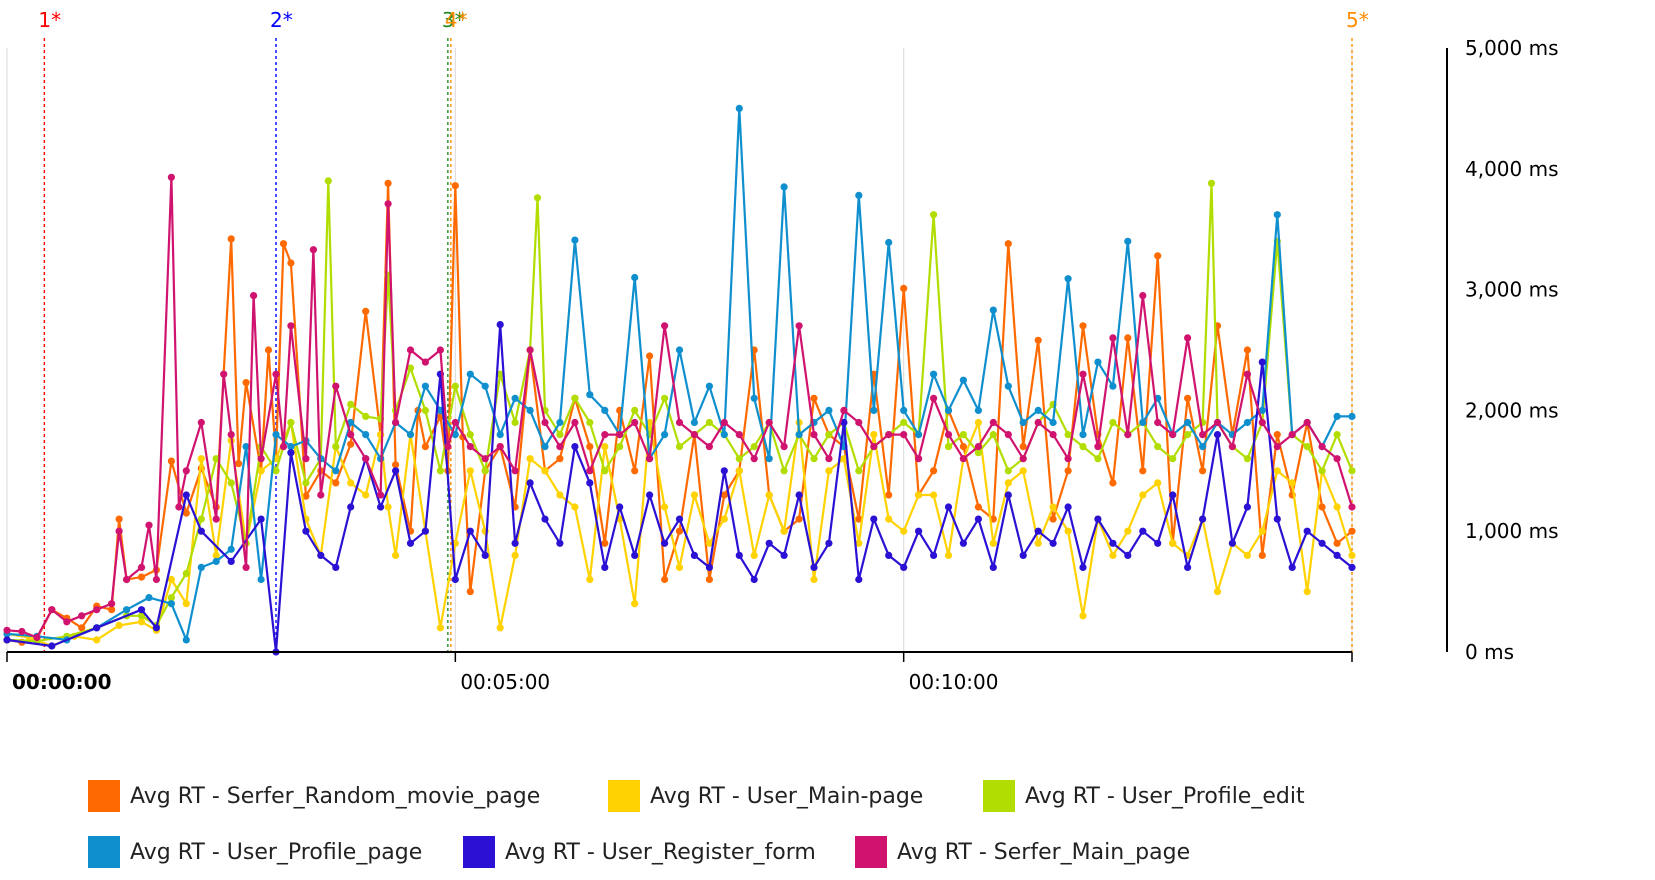 The image size is (1655, 880). I want to click on event-marker-label: 1*, so click(49, 20).